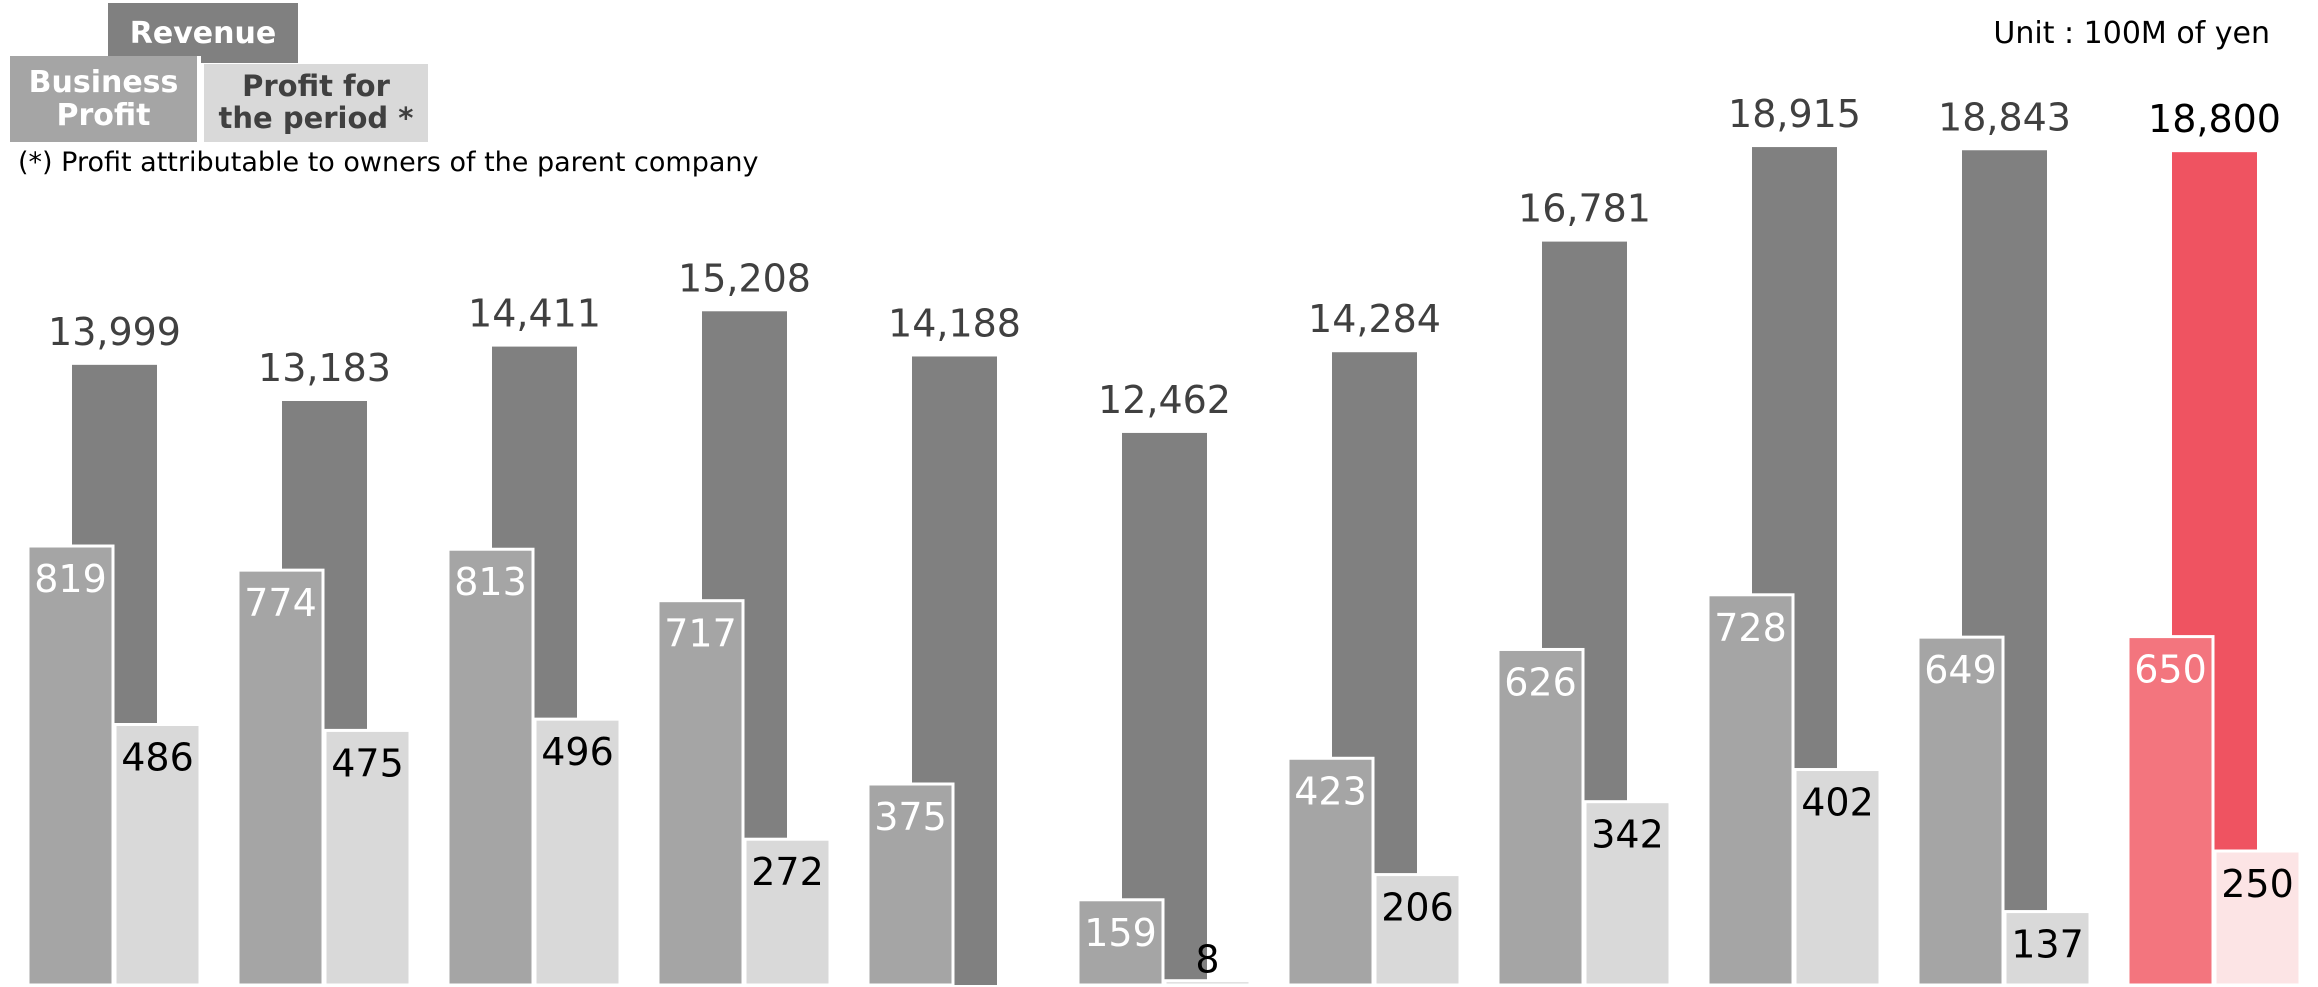 The height and width of the screenshot is (987, 2318). I want to click on profit-for-period-value-label: 486, so click(157, 758).